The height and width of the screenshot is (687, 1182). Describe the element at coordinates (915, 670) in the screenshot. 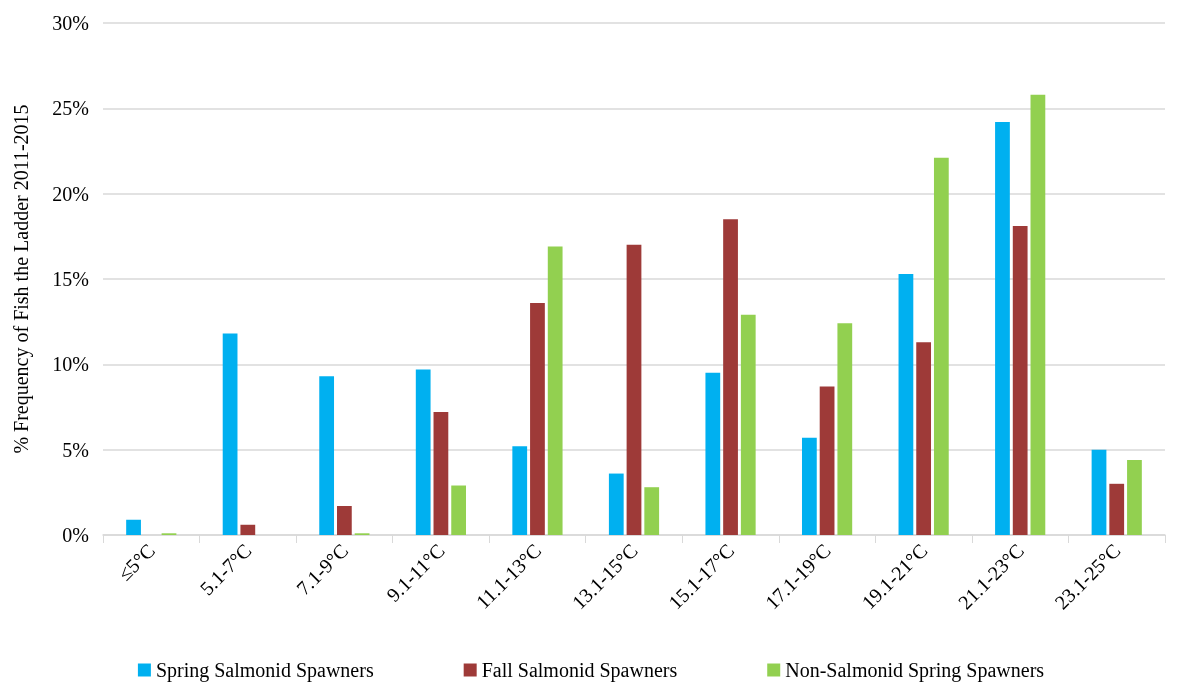

I see `legend-label: Non-Salmonid Spring Spawners` at that location.